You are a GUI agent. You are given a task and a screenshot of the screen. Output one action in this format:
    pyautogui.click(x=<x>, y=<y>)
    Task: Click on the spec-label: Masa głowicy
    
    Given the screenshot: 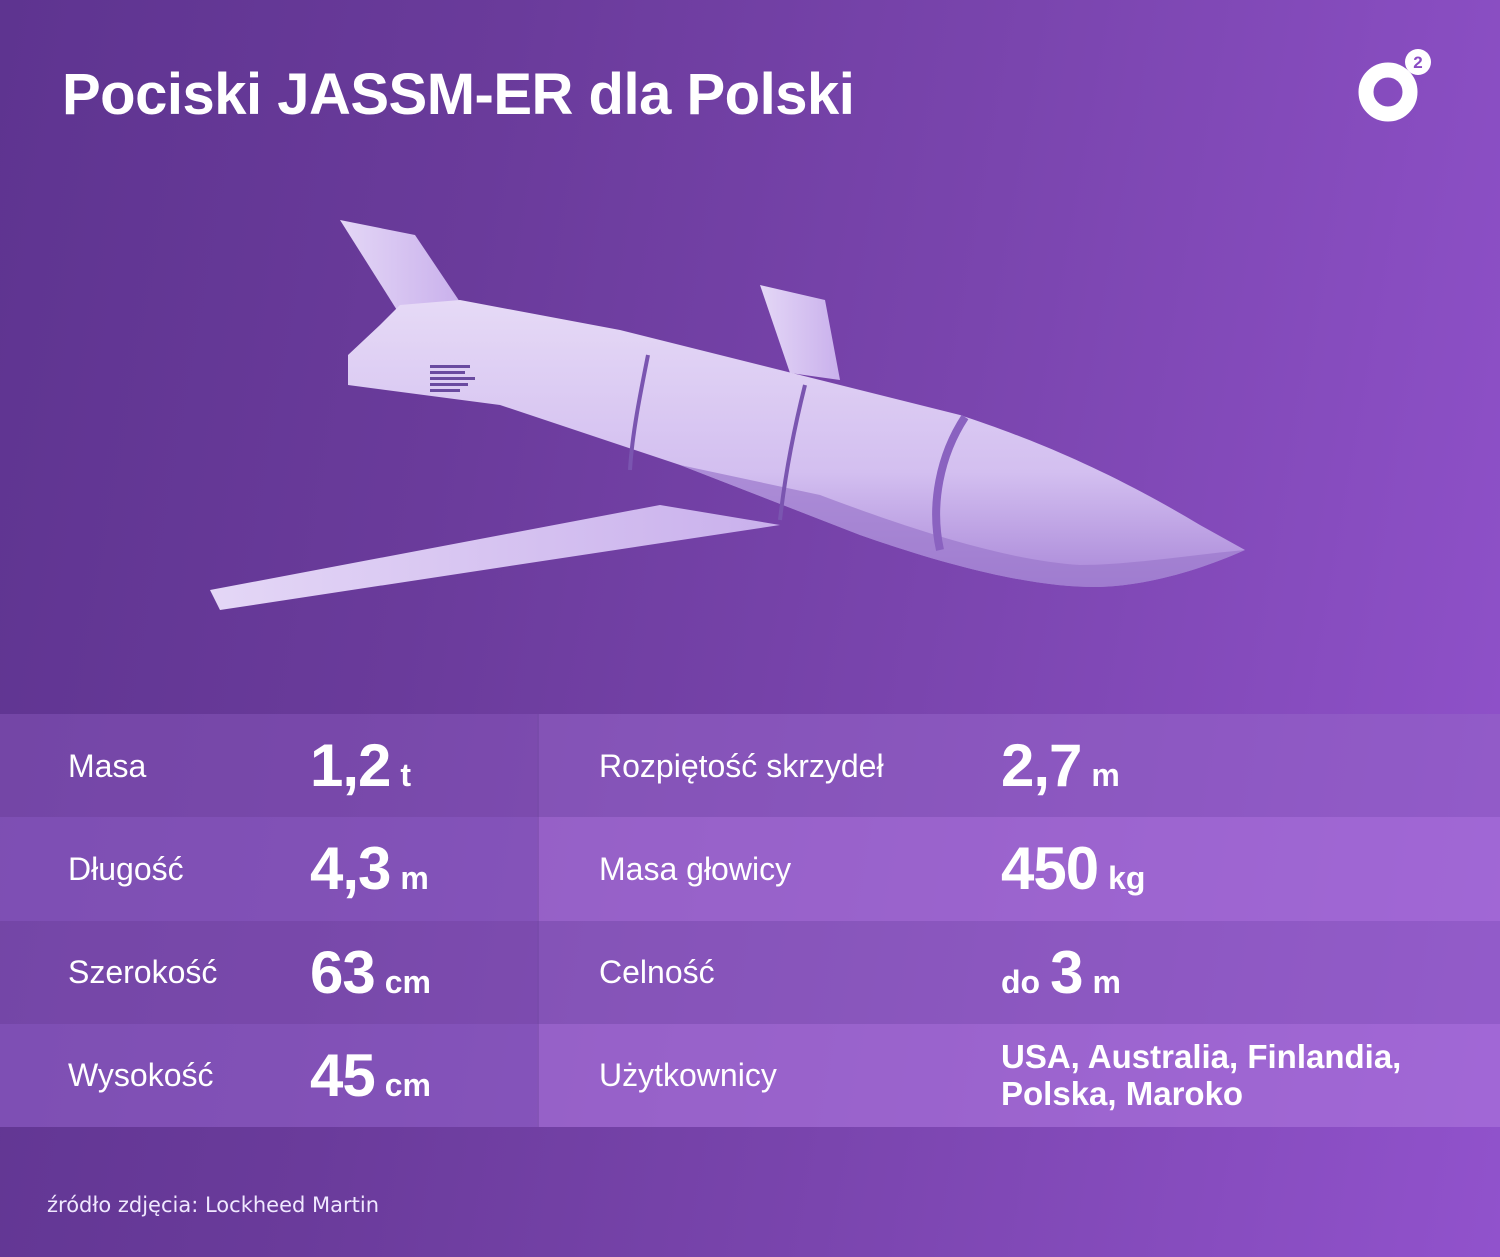 What is the action you would take?
    pyautogui.click(x=695, y=868)
    